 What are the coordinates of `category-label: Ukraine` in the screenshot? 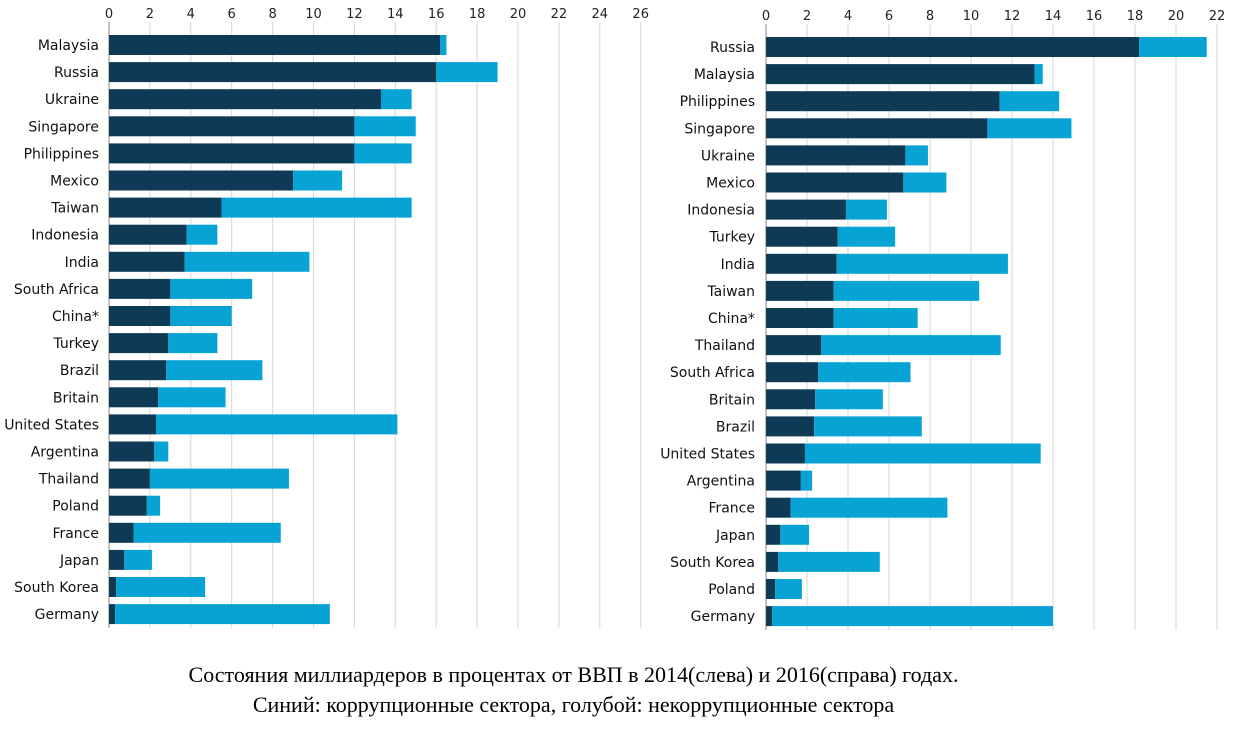 It's located at (728, 156).